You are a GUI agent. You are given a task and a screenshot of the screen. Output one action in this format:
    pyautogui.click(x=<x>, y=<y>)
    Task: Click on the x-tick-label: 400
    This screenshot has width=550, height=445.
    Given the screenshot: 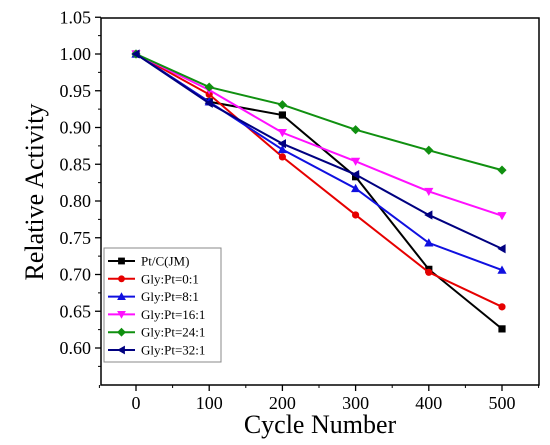 What is the action you would take?
    pyautogui.click(x=428, y=403)
    